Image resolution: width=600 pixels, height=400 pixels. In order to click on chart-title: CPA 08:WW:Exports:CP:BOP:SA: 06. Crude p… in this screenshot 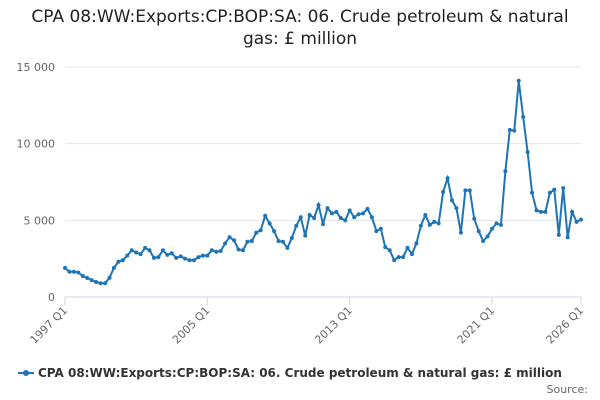, I will do `click(300, 28)`.